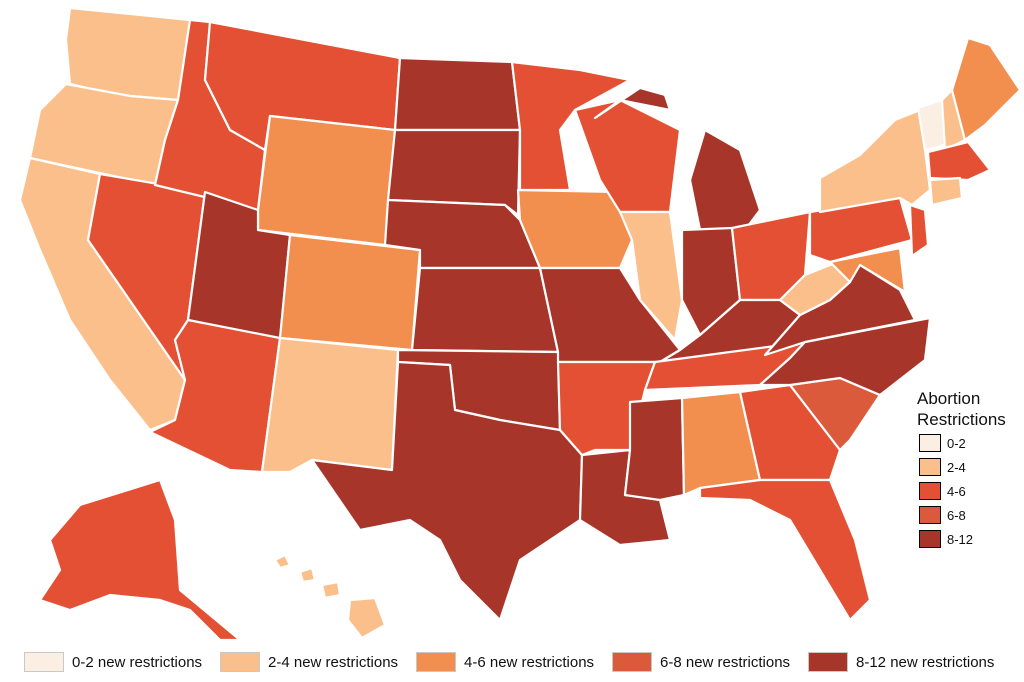 The width and height of the screenshot is (1024, 682). What do you see at coordinates (529, 662) in the screenshot?
I see `legend-label: 4-6 new restrictions` at bounding box center [529, 662].